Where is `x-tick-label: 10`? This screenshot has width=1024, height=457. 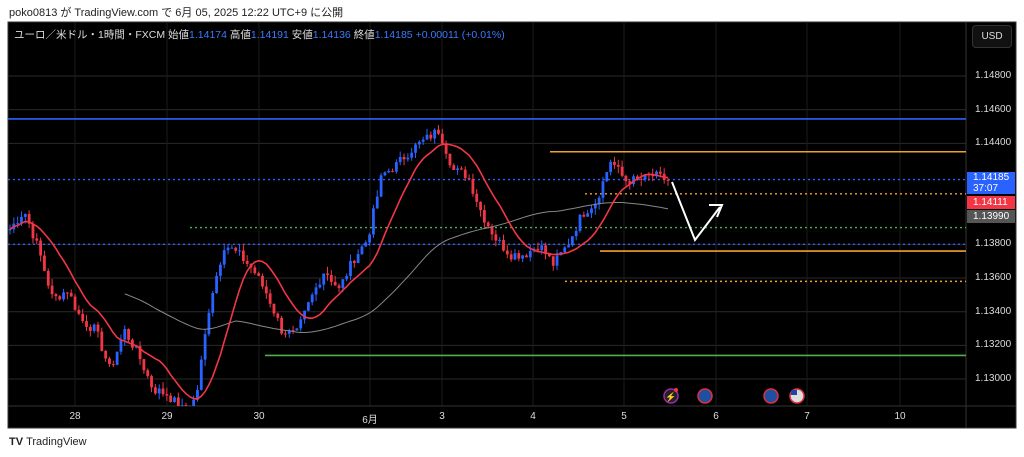 x-tick-label: 10 is located at coordinates (900, 416).